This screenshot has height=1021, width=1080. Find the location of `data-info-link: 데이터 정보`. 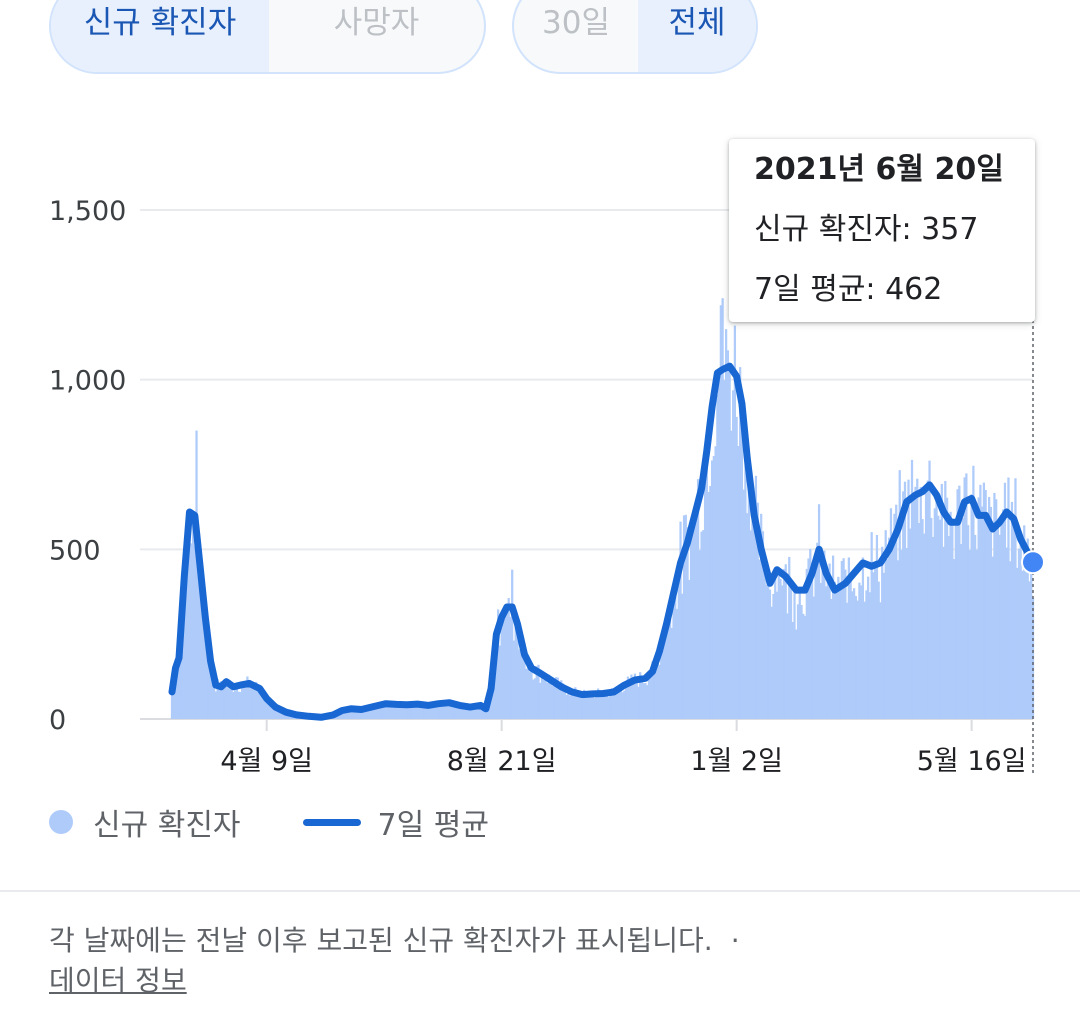

data-info-link: 데이터 정보 is located at coordinates (118, 980).